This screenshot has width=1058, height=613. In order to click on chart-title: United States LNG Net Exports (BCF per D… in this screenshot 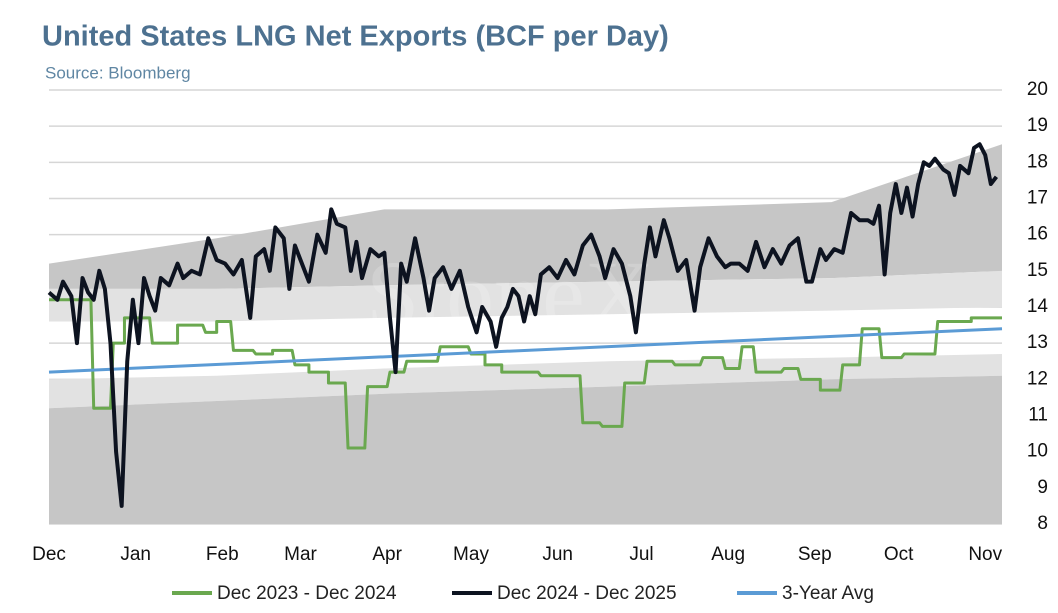, I will do `click(355, 37)`.